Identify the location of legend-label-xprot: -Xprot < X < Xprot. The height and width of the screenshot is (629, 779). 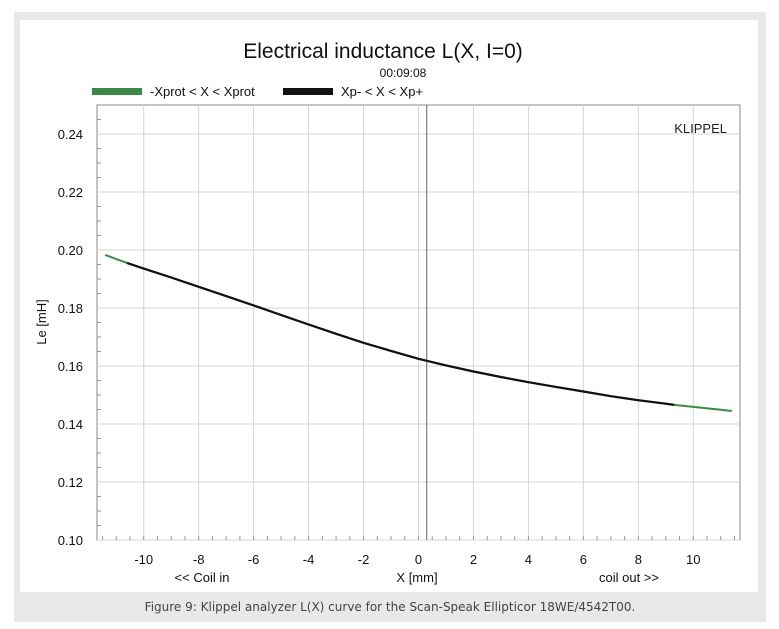
(202, 91).